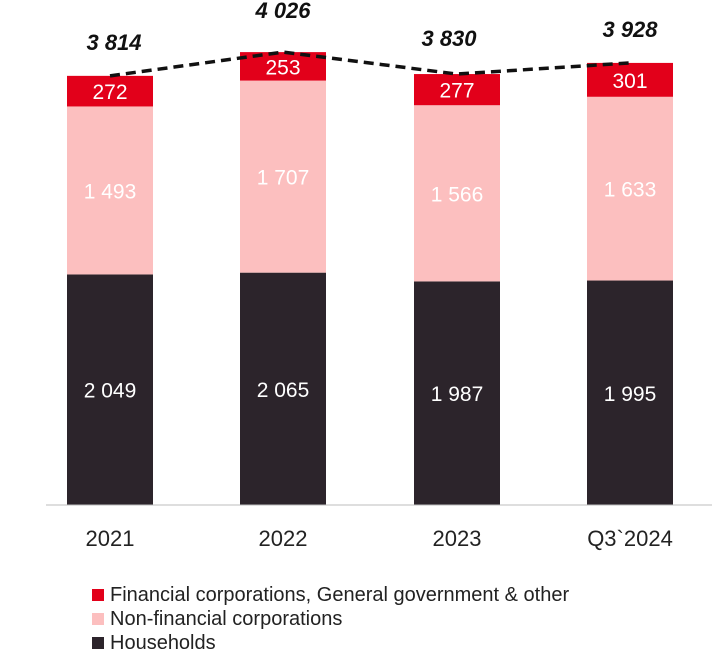 The image size is (725, 666). Describe the element at coordinates (98, 643) in the screenshot. I see `legend-swatch-households` at that location.